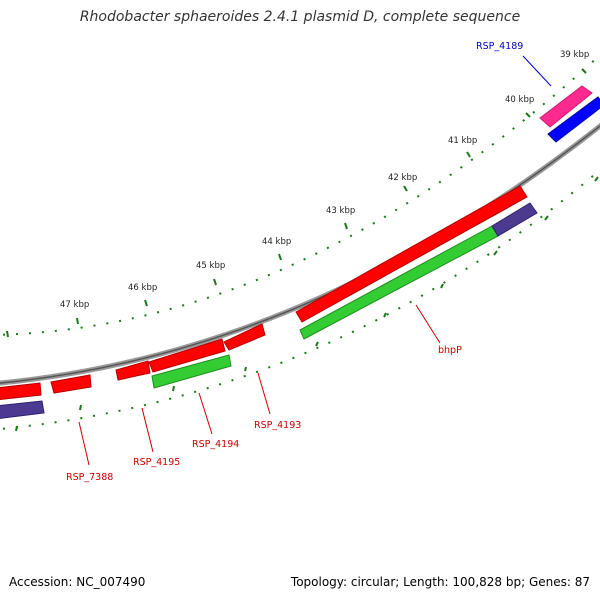 This screenshot has width=600, height=600. Describe the element at coordinates (205, 413) in the screenshot. I see `rsp-4194-leader` at that location.